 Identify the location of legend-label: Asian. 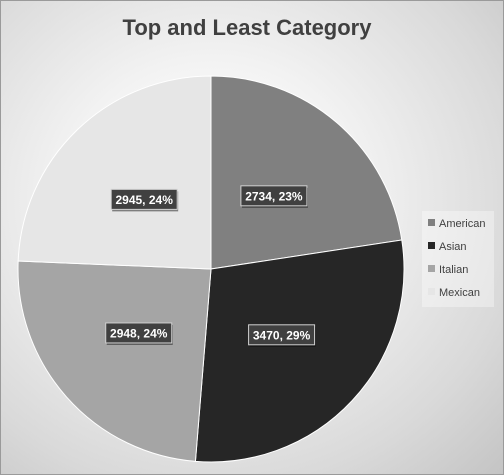
(453, 247).